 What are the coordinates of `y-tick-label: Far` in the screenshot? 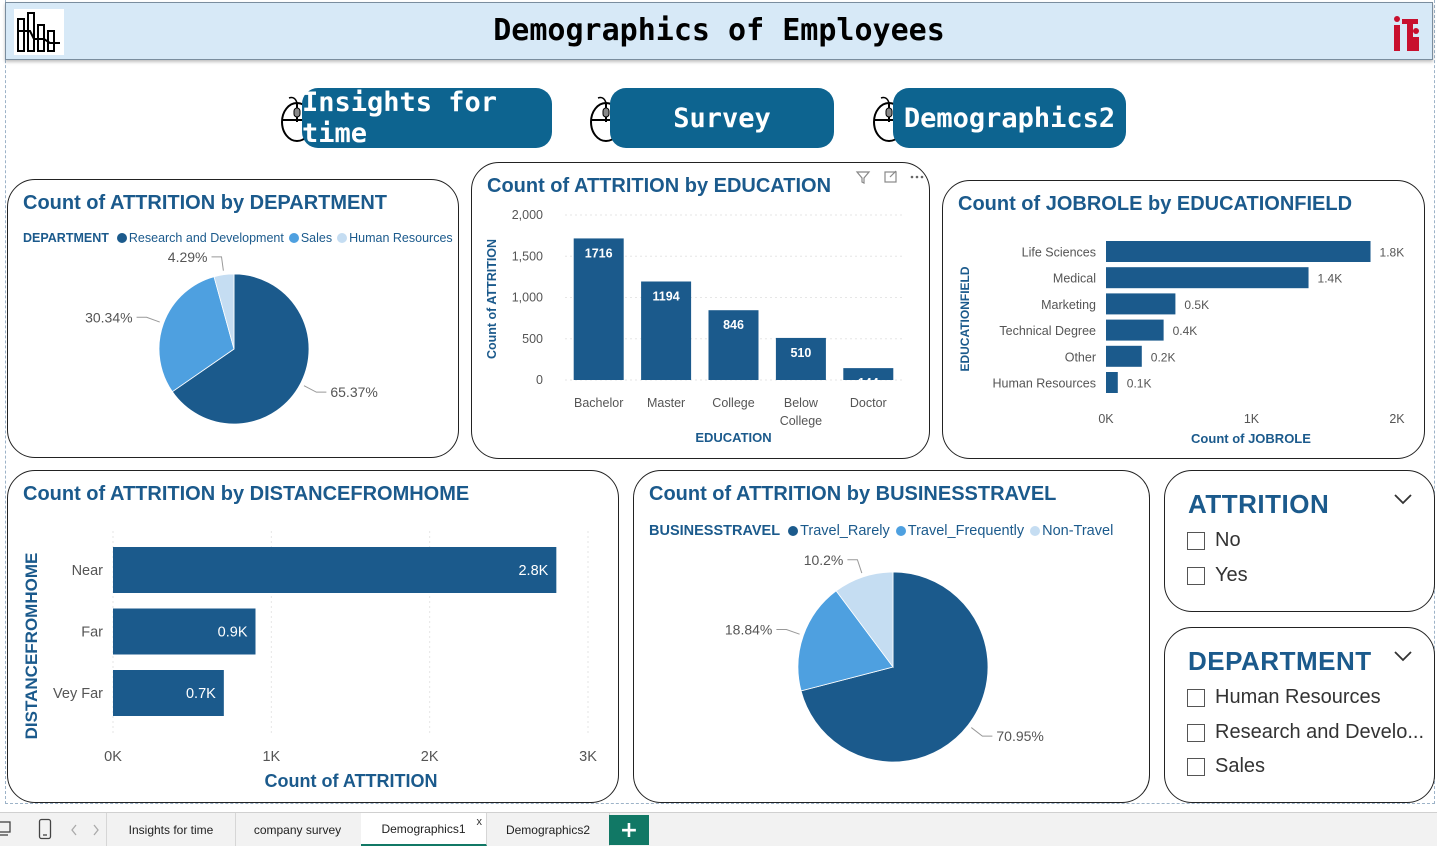 It's located at (92, 633).